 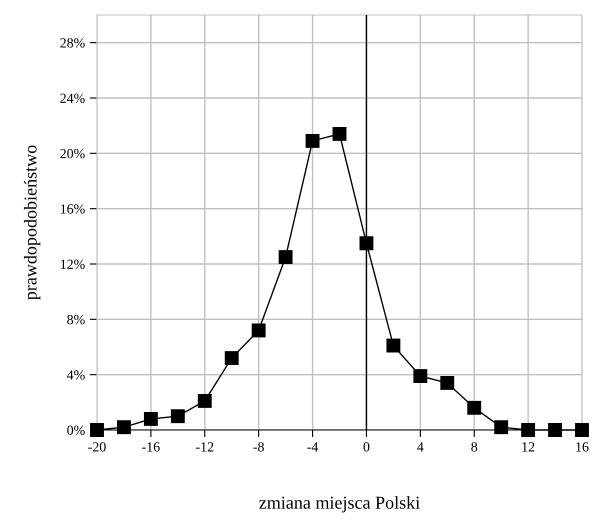 I want to click on x-tick-label: -16, so click(x=151, y=447).